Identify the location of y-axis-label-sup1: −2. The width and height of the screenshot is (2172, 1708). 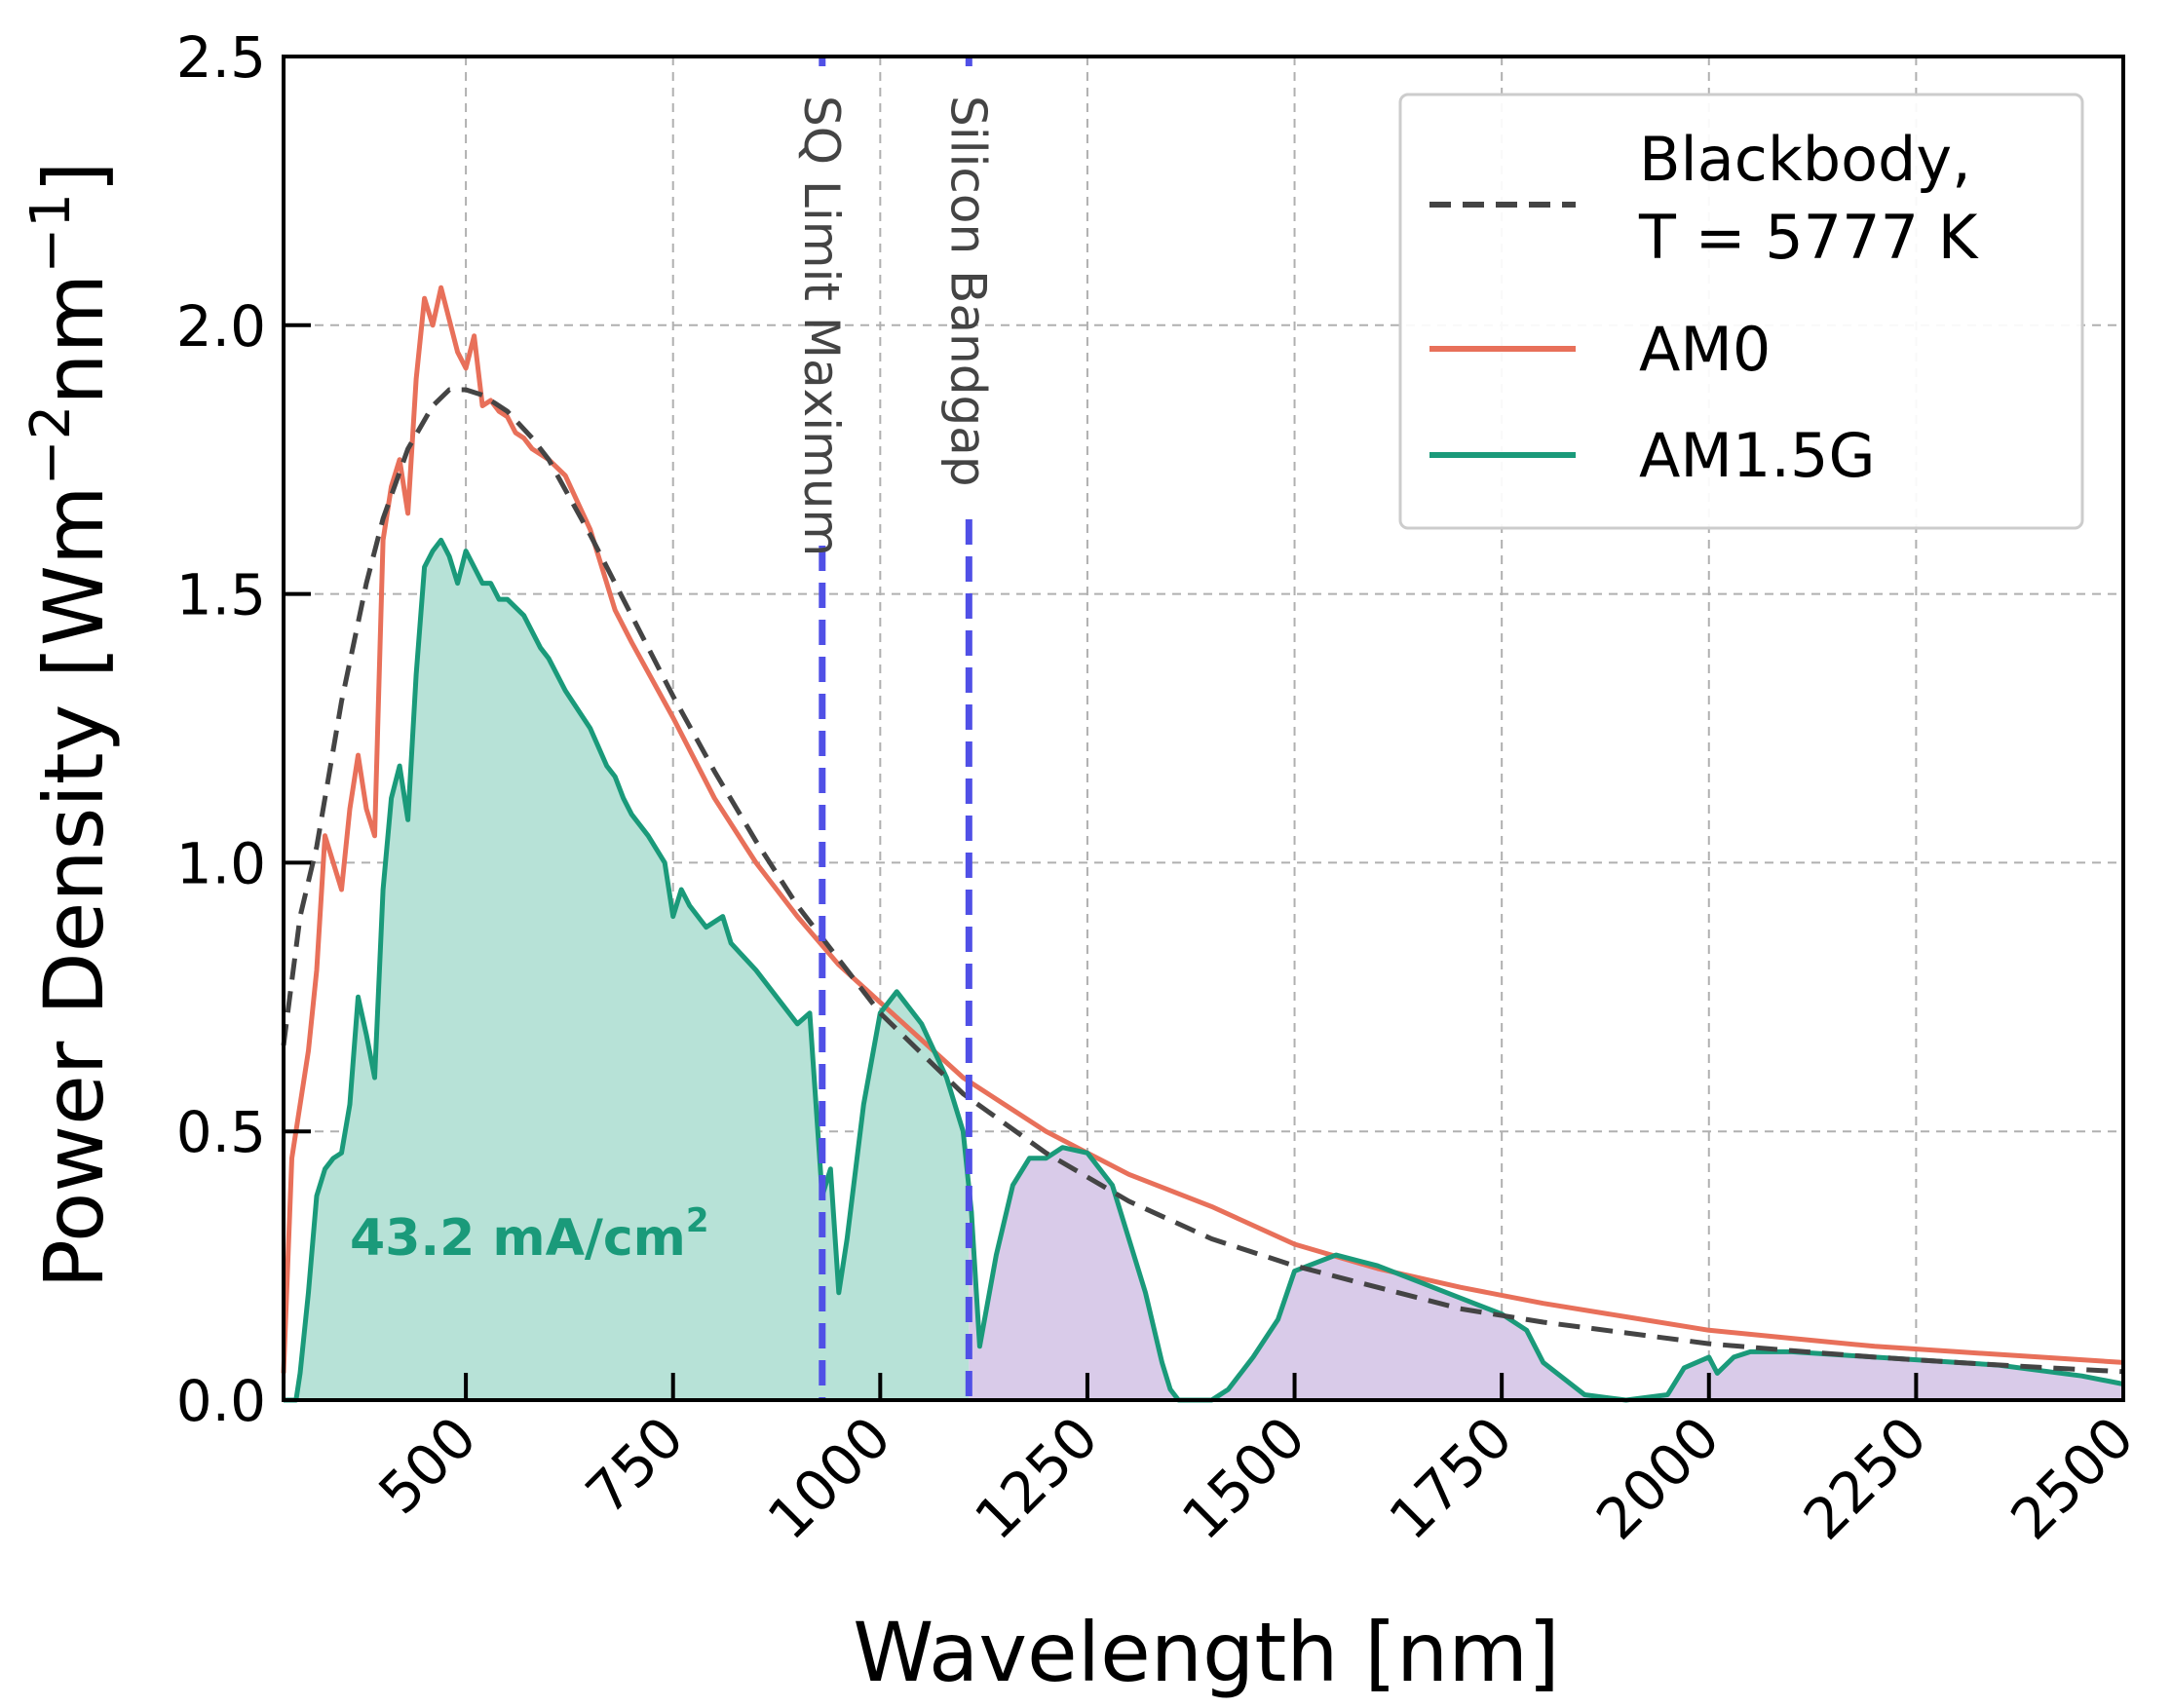
(51, 445).